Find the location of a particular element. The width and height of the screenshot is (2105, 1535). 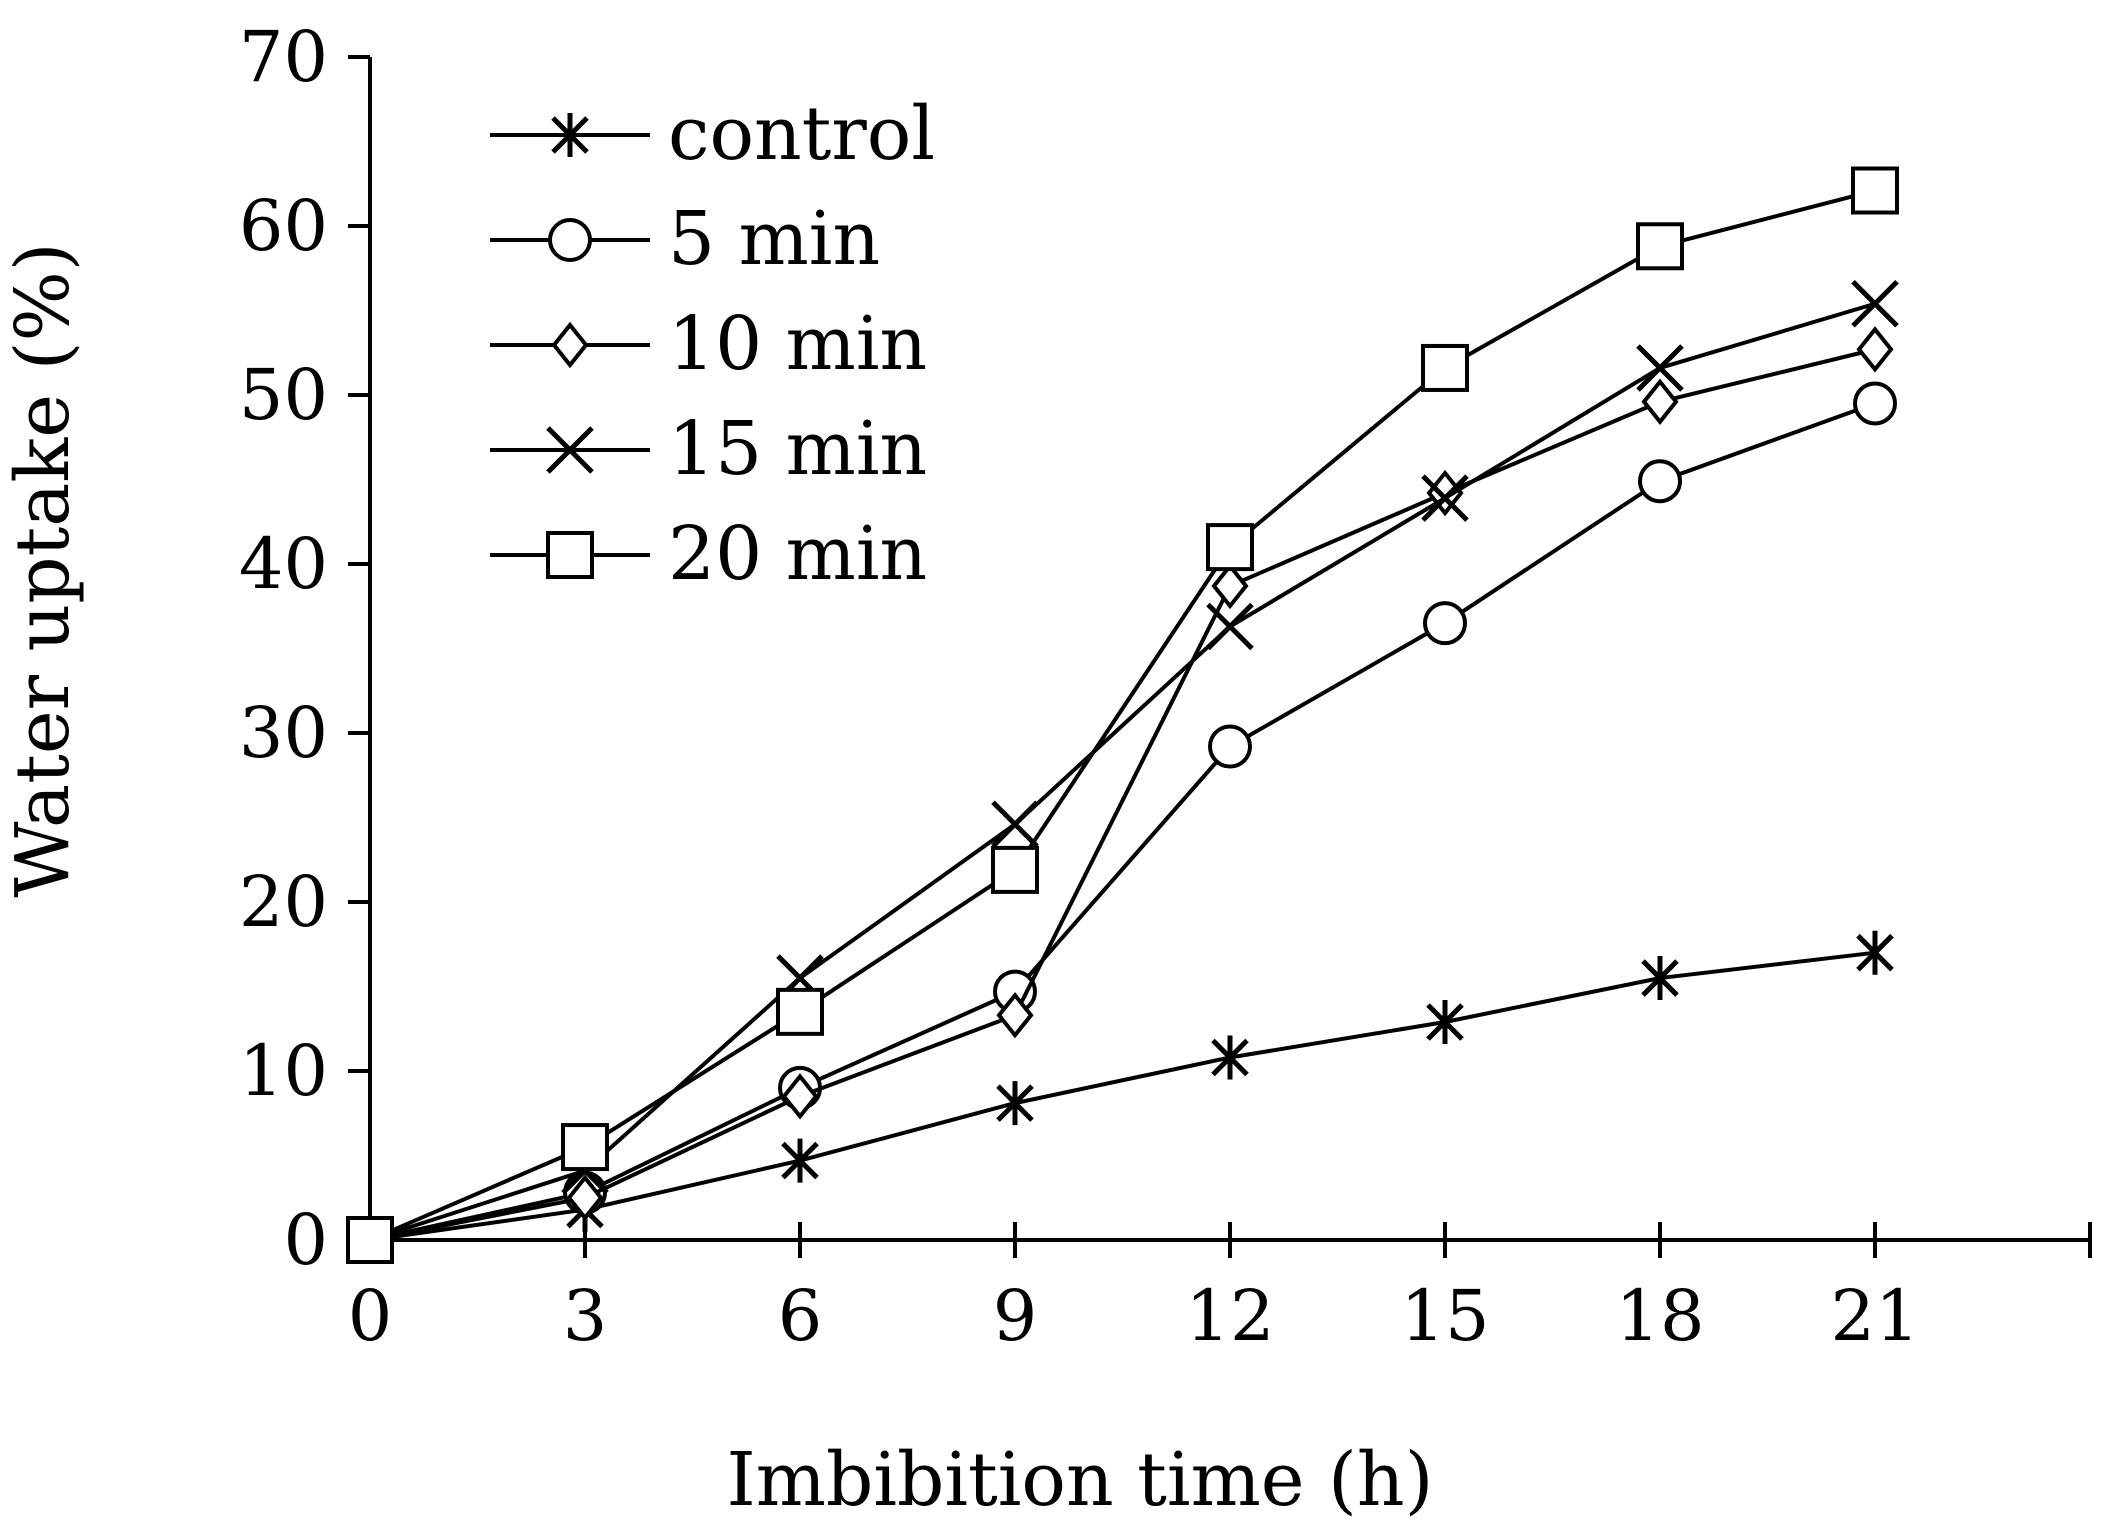

legend-item-control: control is located at coordinates (712, 134).